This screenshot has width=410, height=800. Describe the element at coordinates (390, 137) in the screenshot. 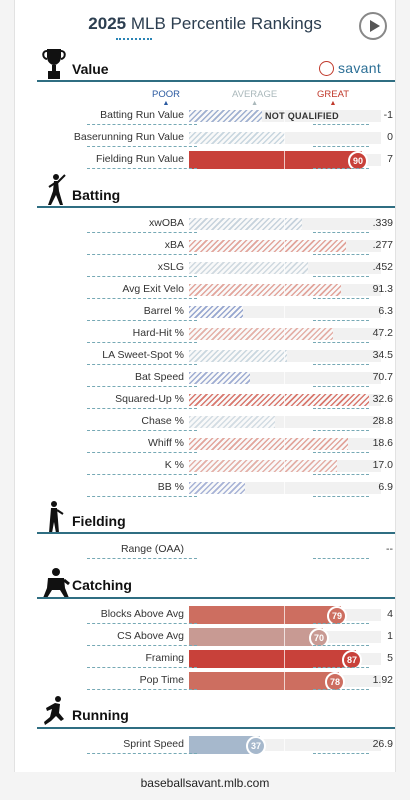

I see `metric-value: 0` at that location.